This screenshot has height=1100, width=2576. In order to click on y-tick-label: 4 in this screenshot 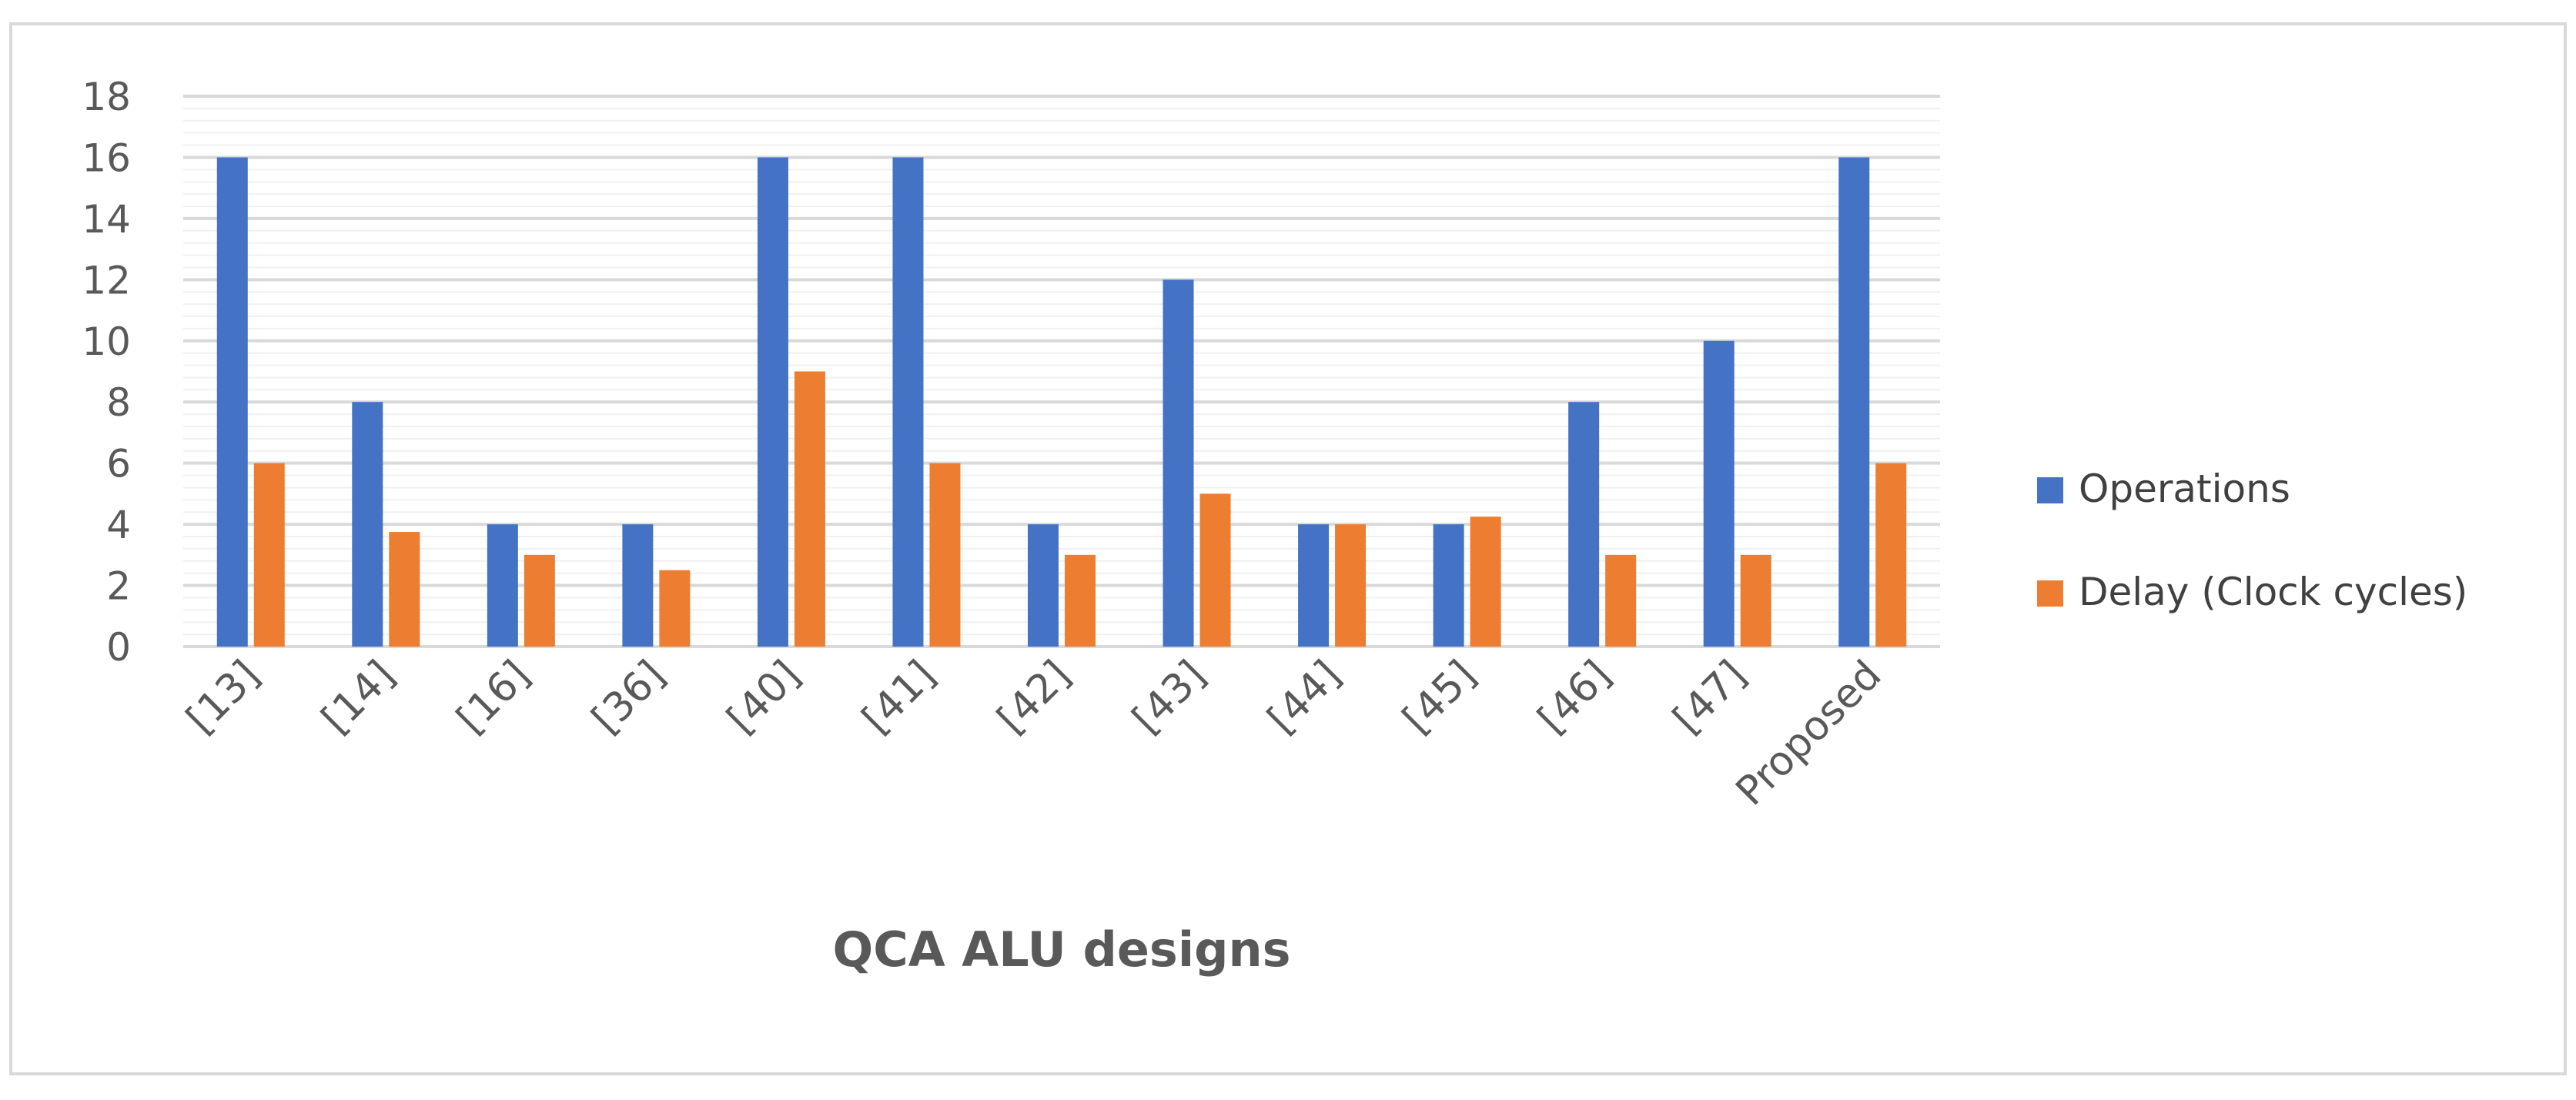, I will do `click(119, 525)`.